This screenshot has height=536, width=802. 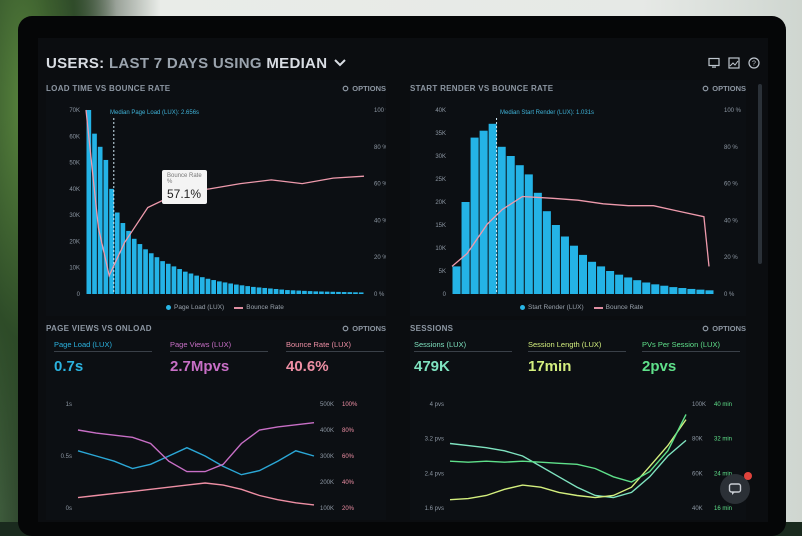 What do you see at coordinates (155, 113) in the screenshot?
I see `median-annotation: Median Page Load (LUX): 2.656s` at bounding box center [155, 113].